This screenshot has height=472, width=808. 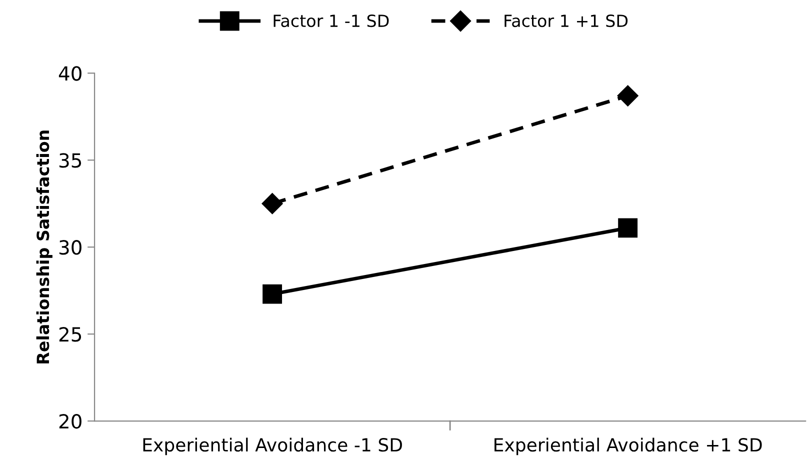 What do you see at coordinates (70, 247) in the screenshot?
I see `y-tick-label: 30` at bounding box center [70, 247].